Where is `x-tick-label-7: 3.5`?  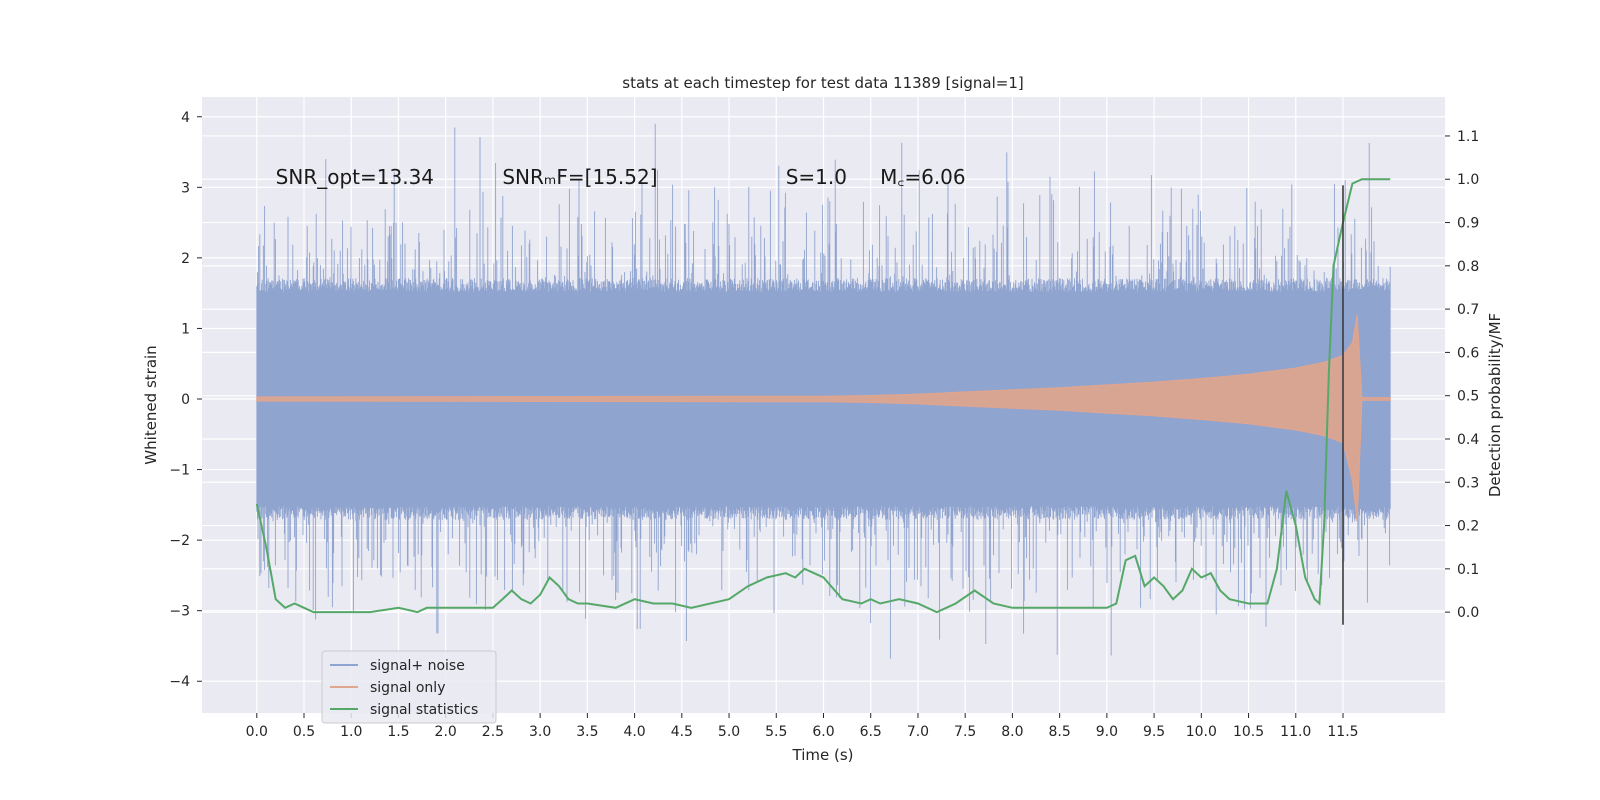 x-tick-label-7: 3.5 is located at coordinates (587, 732).